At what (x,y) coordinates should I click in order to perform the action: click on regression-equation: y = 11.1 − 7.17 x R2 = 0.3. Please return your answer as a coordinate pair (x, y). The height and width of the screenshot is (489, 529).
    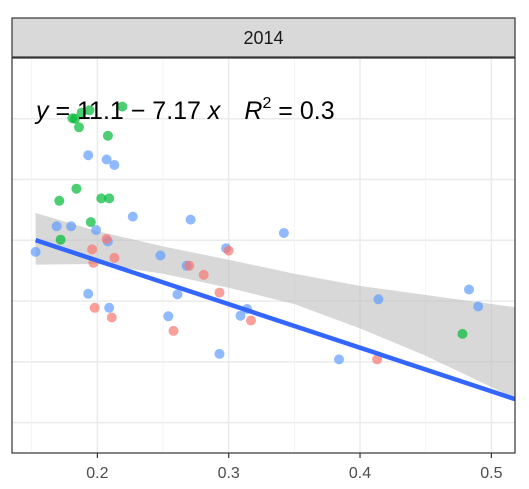
    Looking at the image, I should click on (184, 110).